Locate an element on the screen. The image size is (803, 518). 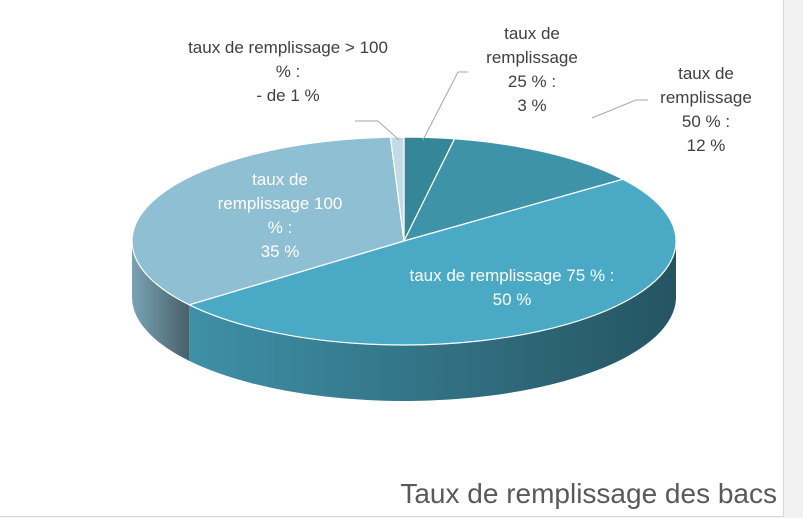
slice-label: taux de remplissage 100 % : is located at coordinates (280, 203).